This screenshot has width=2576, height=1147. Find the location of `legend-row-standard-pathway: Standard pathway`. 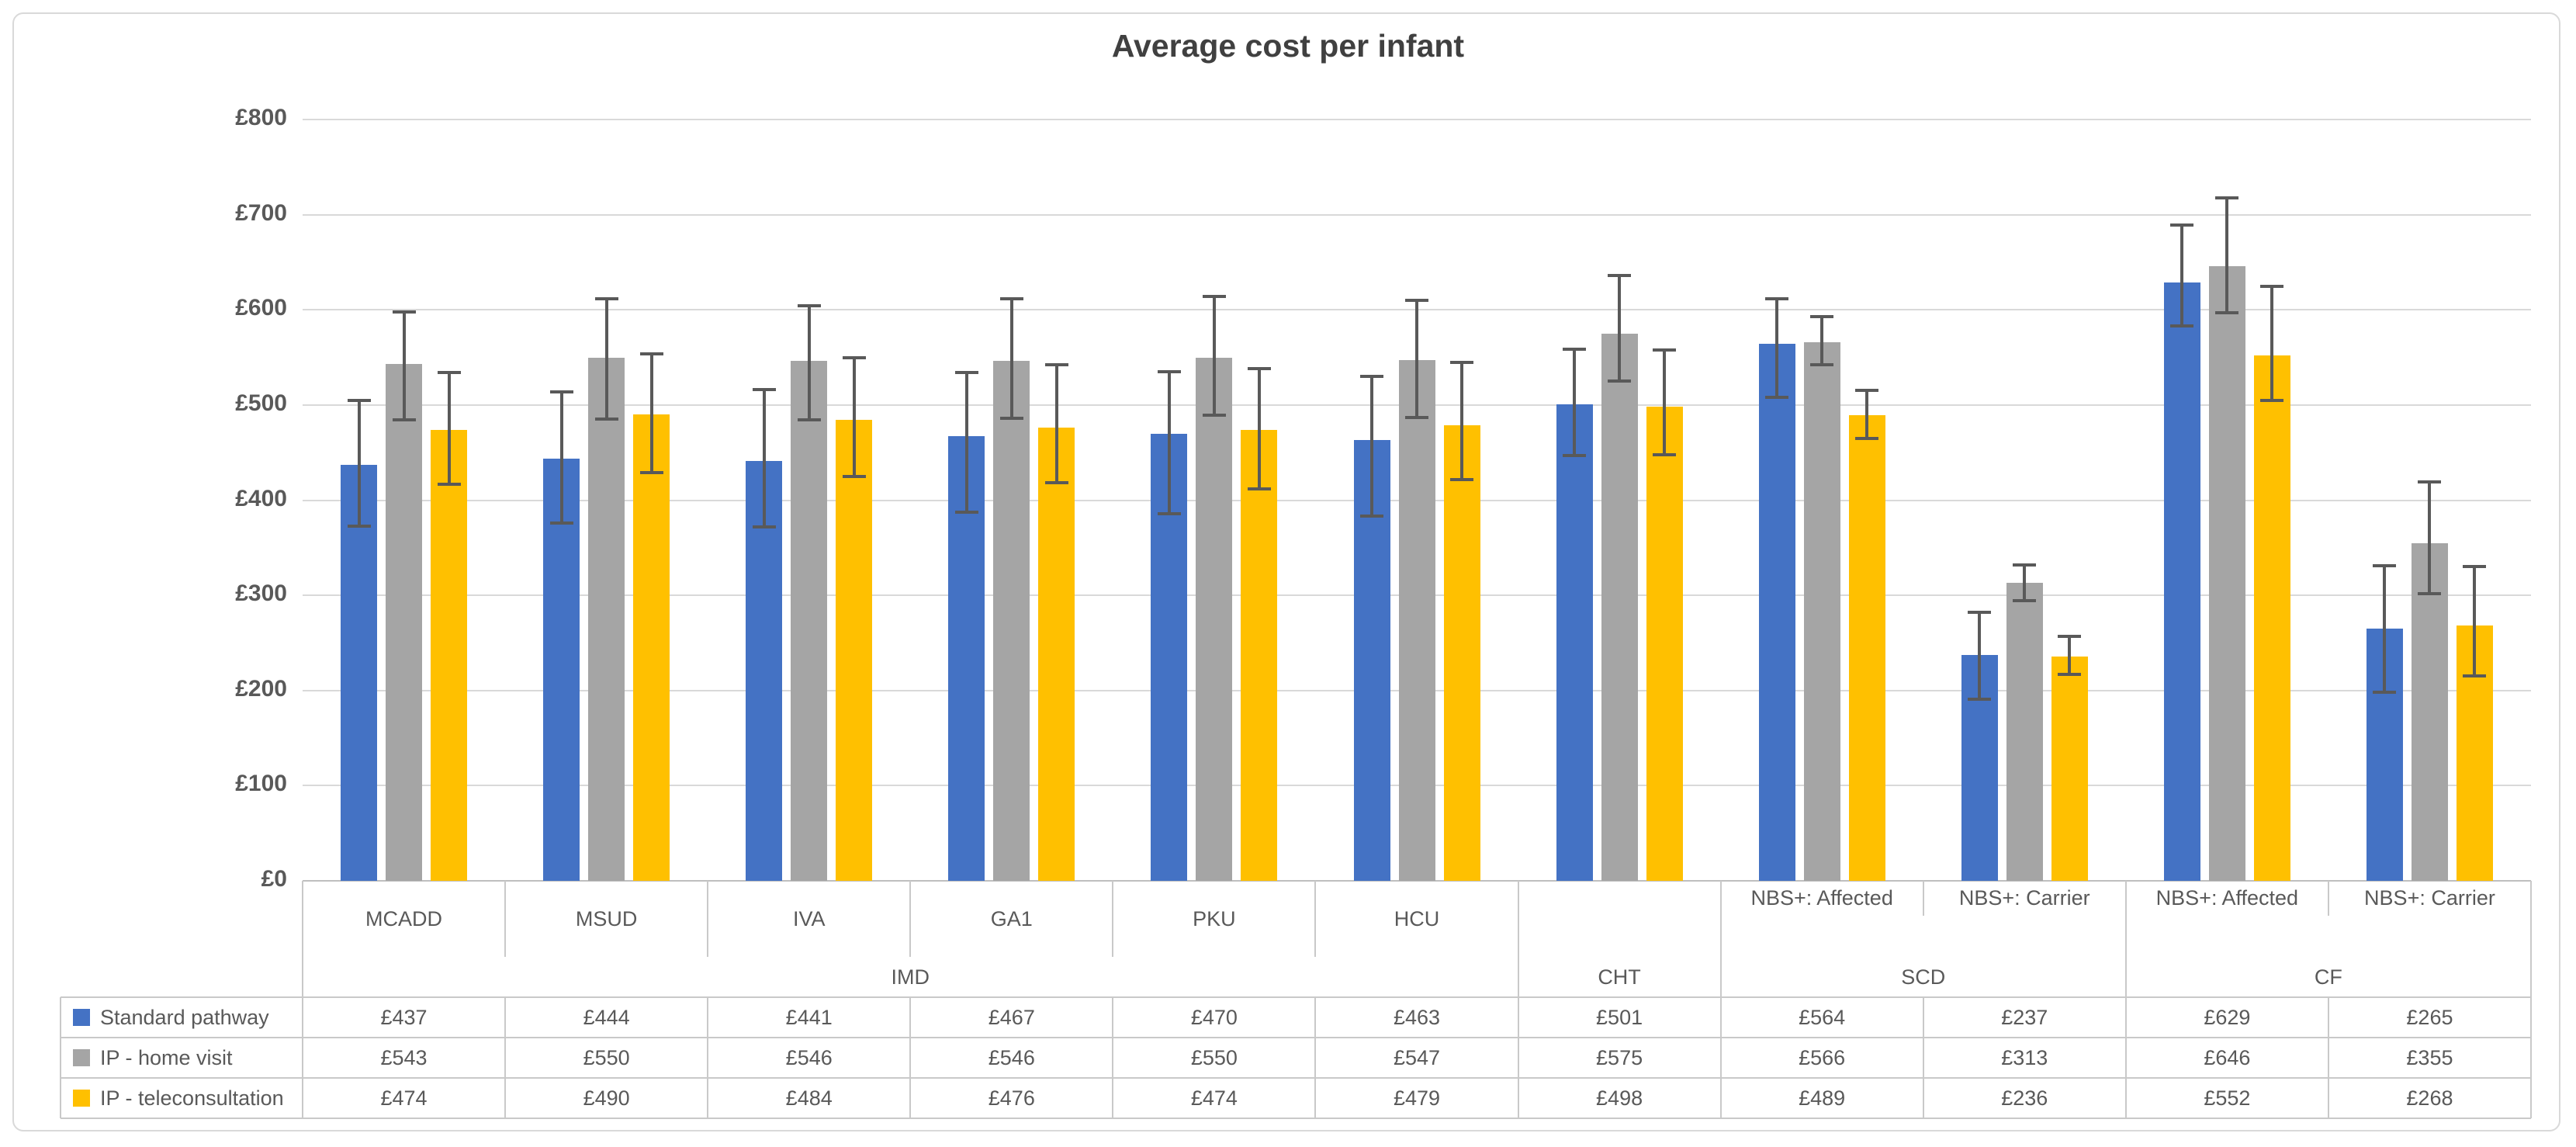

legend-row-standard-pathway: Standard pathway is located at coordinates (182, 1017).